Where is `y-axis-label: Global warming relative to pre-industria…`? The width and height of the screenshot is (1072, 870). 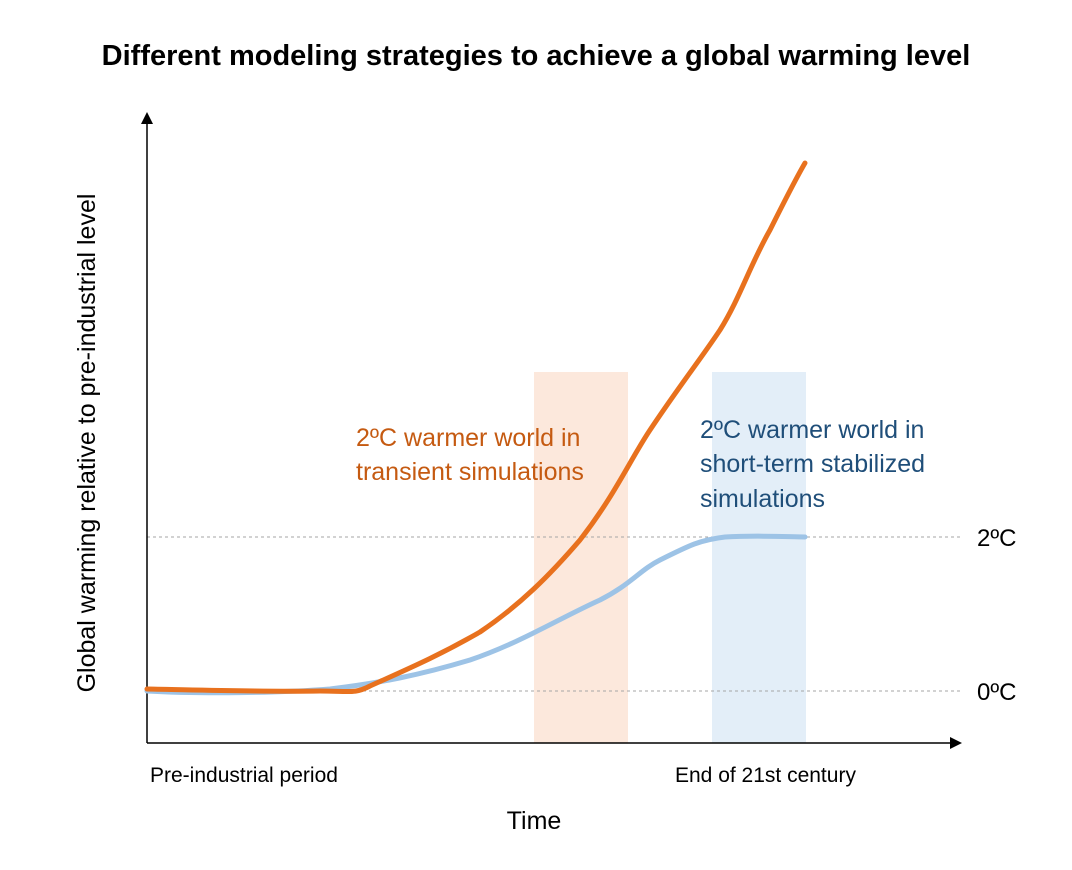
y-axis-label: Global warming relative to pre-industria… is located at coordinates (87, 443).